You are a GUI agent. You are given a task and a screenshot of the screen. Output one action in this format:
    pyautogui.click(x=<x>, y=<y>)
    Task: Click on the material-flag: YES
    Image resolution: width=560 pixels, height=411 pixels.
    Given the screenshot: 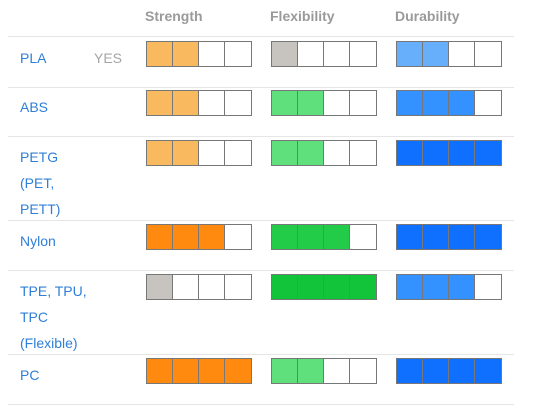 What is the action you would take?
    pyautogui.click(x=108, y=58)
    